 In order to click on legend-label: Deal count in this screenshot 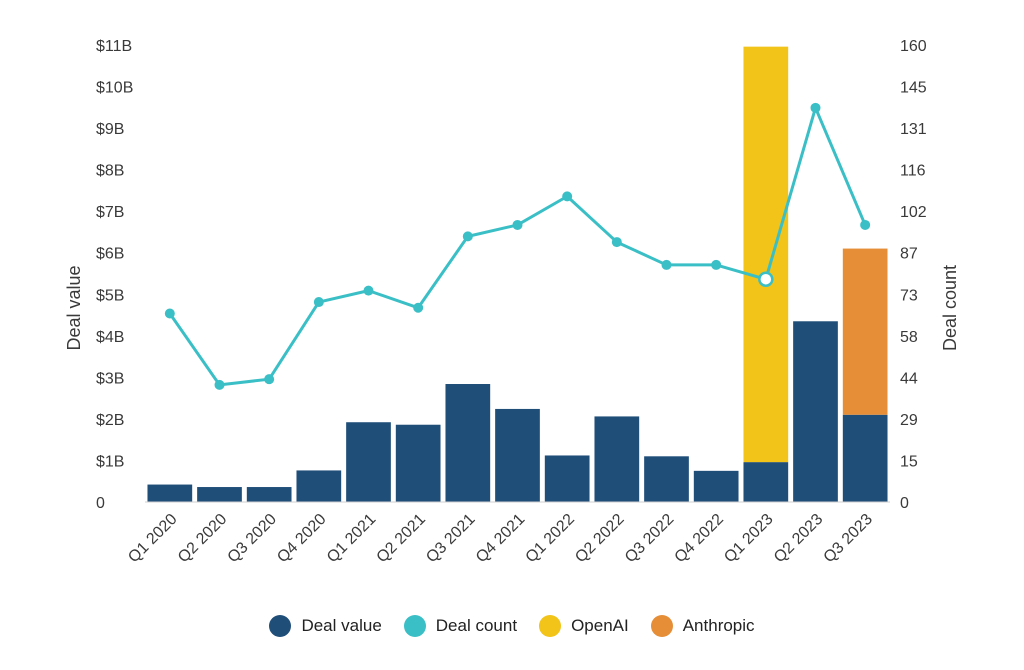, I will do `click(476, 625)`.